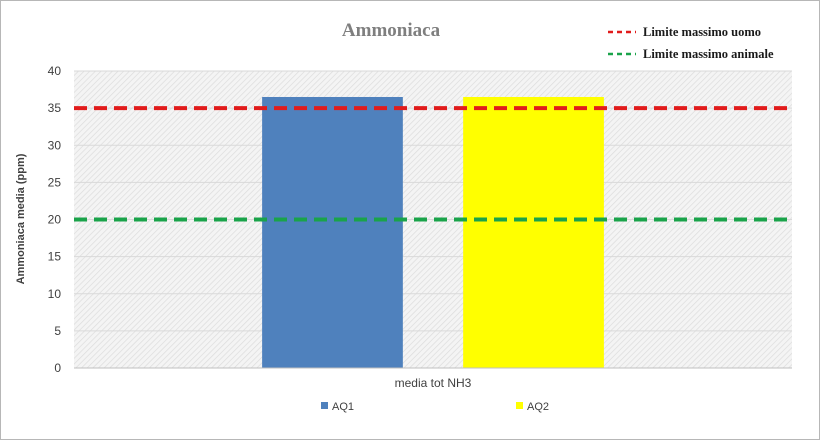 This screenshot has height=440, width=820. What do you see at coordinates (55, 71) in the screenshot?
I see `y-tick-label: 40` at bounding box center [55, 71].